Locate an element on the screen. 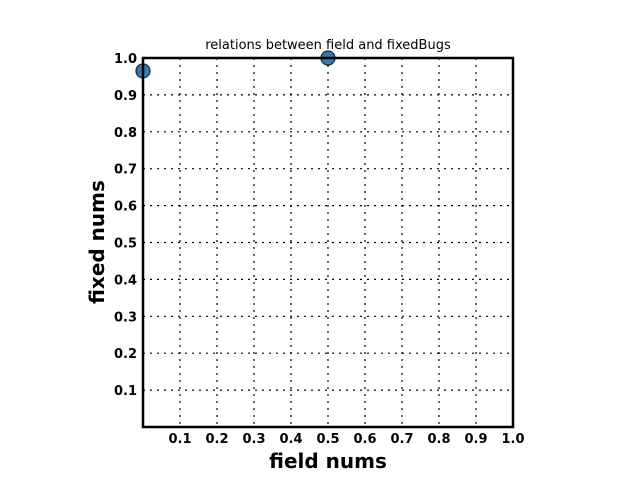 Image resolution: width=640 pixels, height=484 pixels. x-axis-title: field nums is located at coordinates (328, 461).